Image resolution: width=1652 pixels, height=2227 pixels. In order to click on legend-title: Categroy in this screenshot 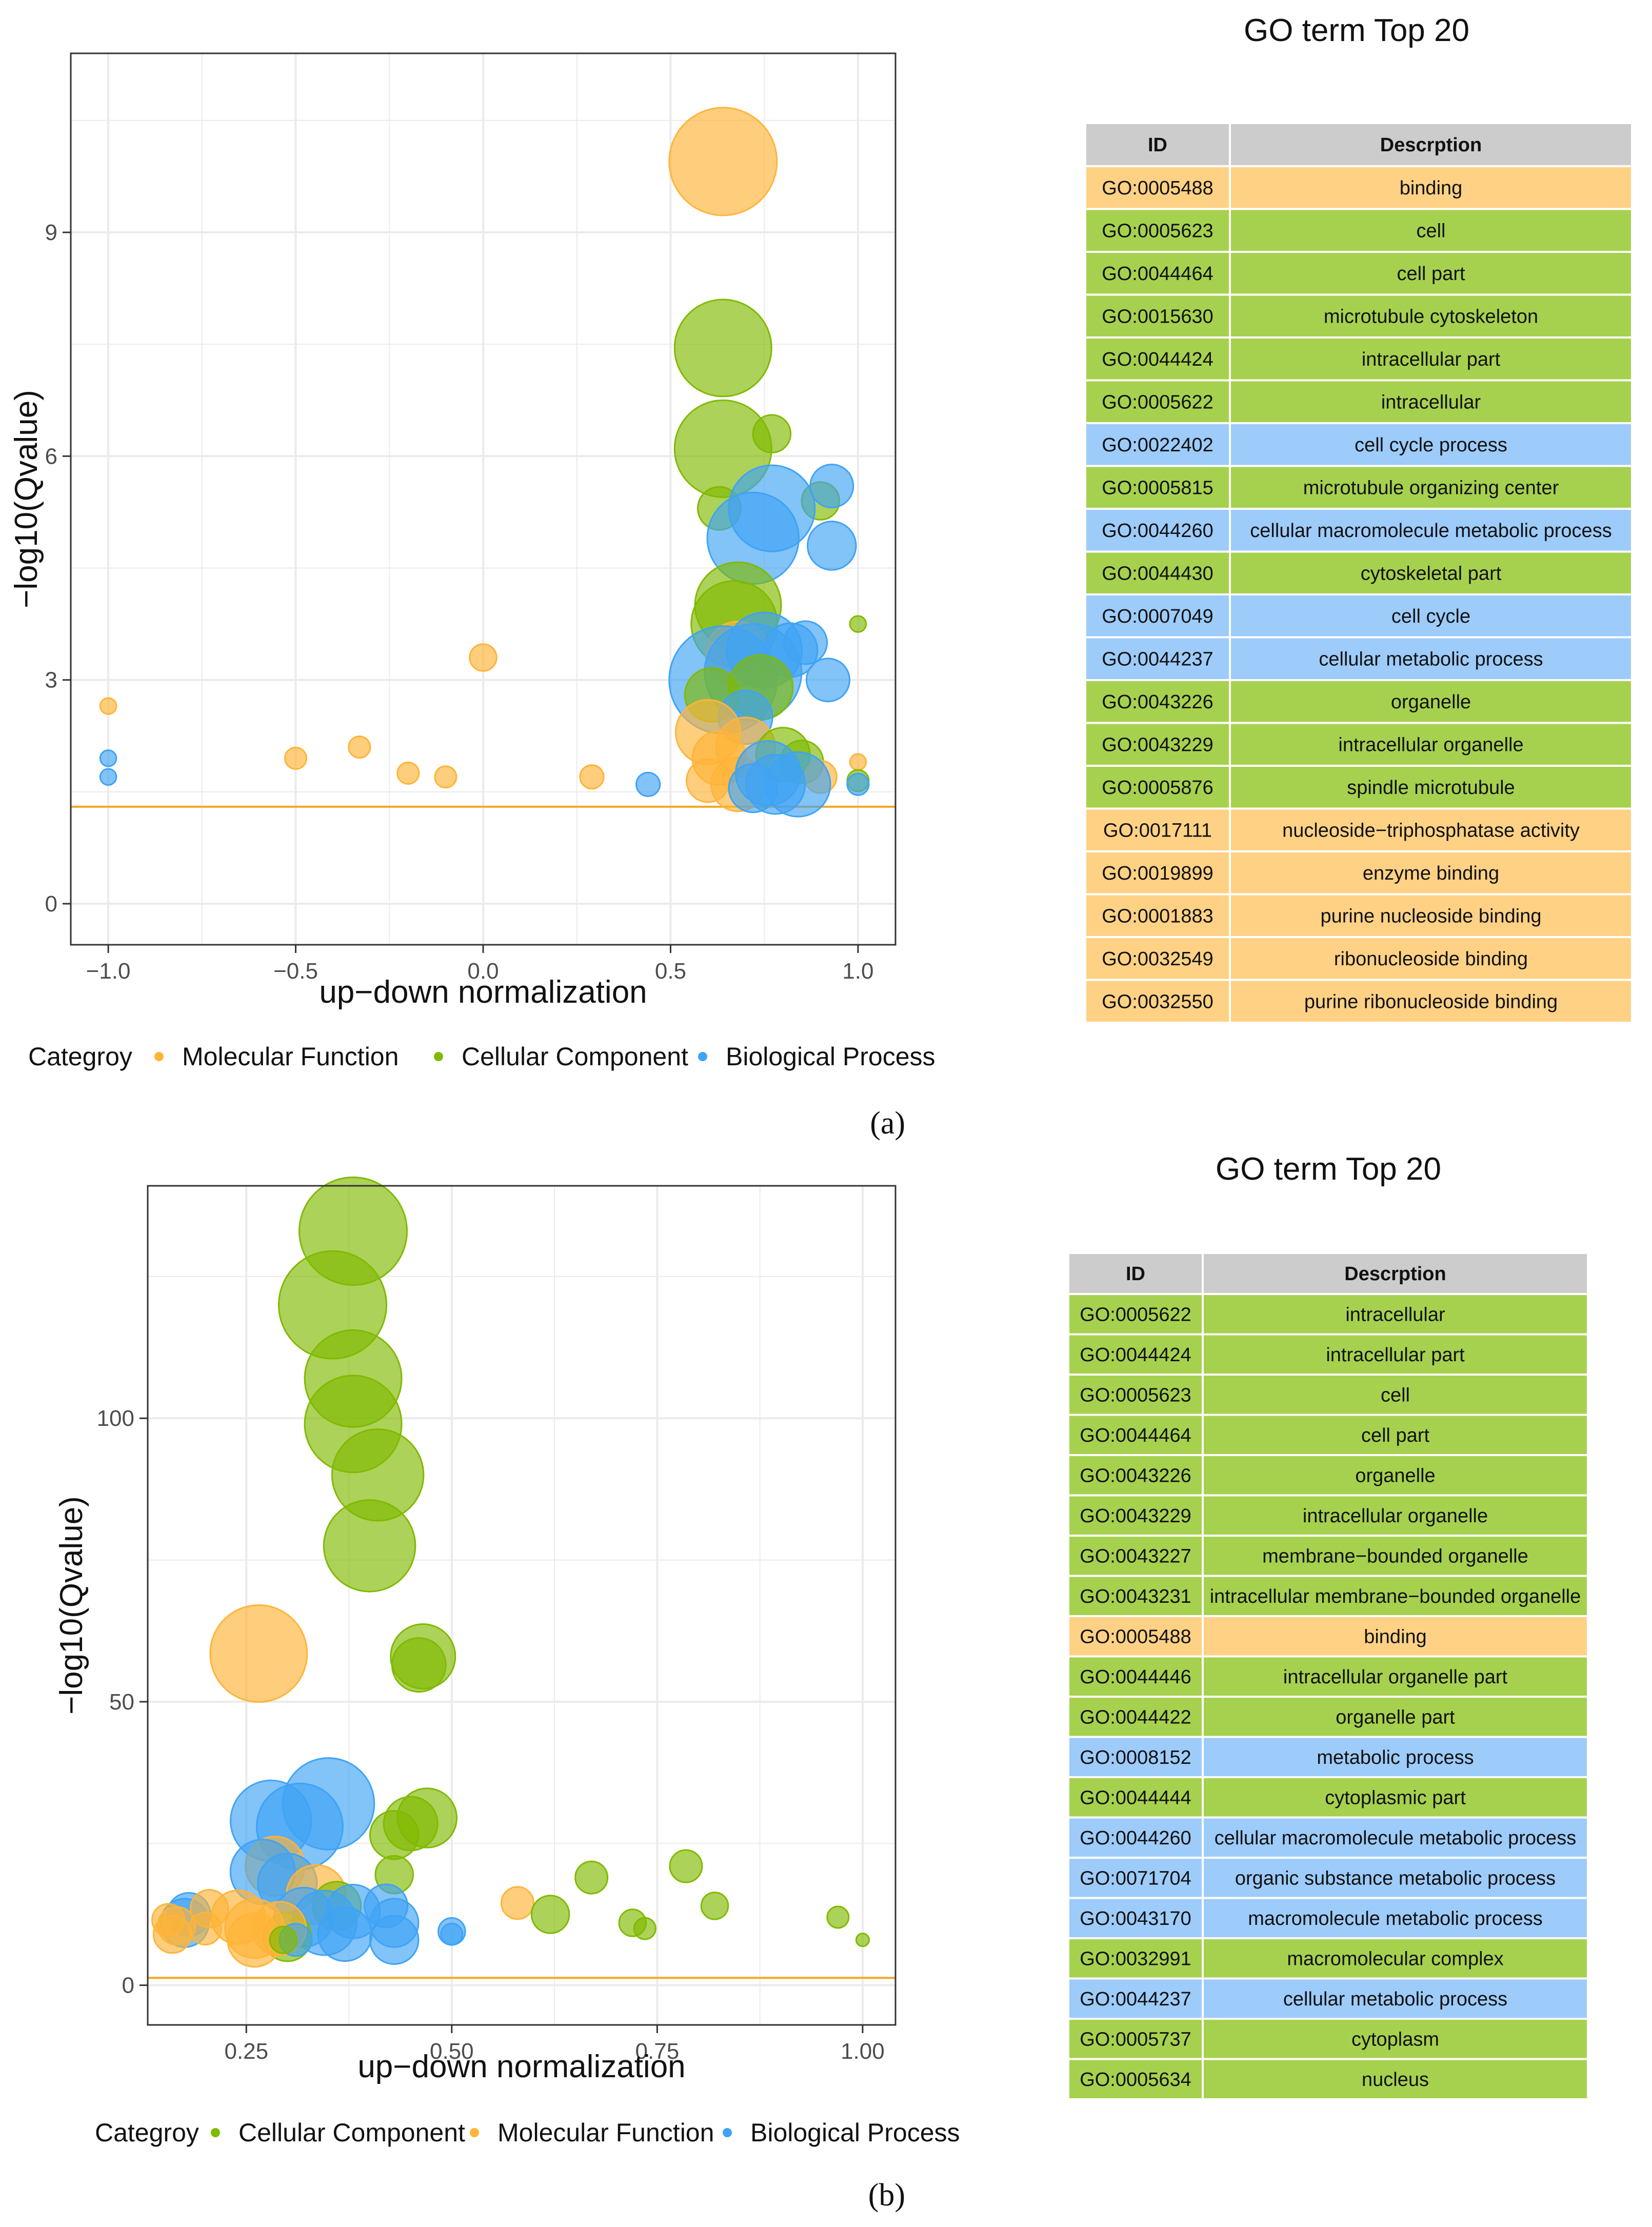, I will do `click(80, 1056)`.